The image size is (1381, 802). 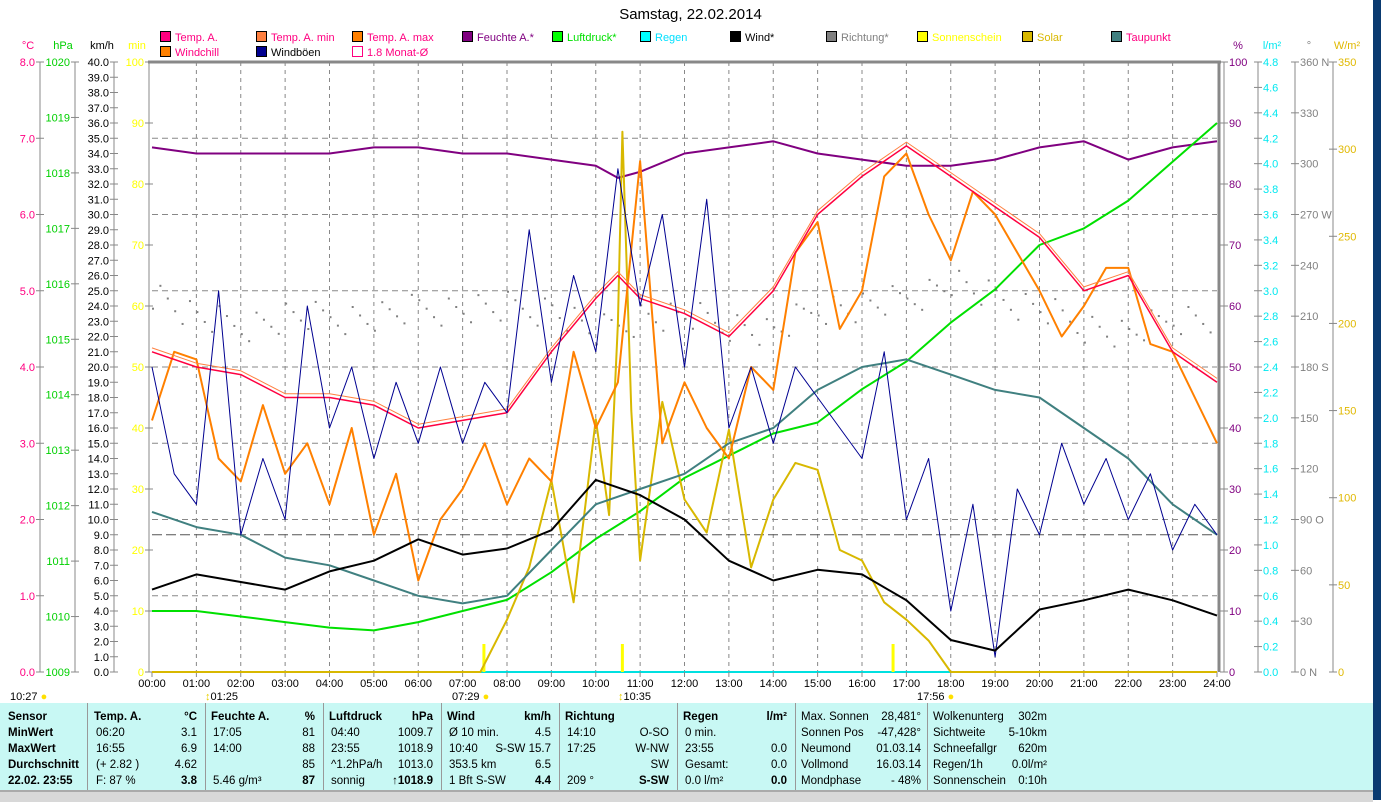 What do you see at coordinates (1141, 38) in the screenshot?
I see `legend-item: Taupunkt` at bounding box center [1141, 38].